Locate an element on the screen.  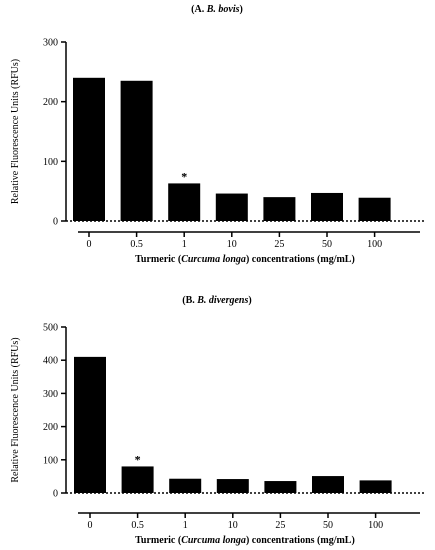
chart-title: (B. B. divergens) is located at coordinates (216, 300).